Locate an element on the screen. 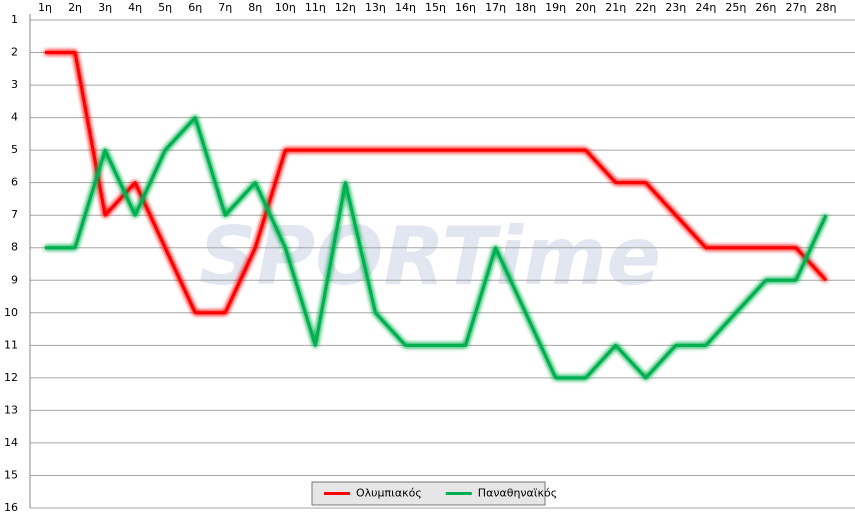 This screenshot has height=513, width=855. y-tick-label: 8 is located at coordinates (14, 247).